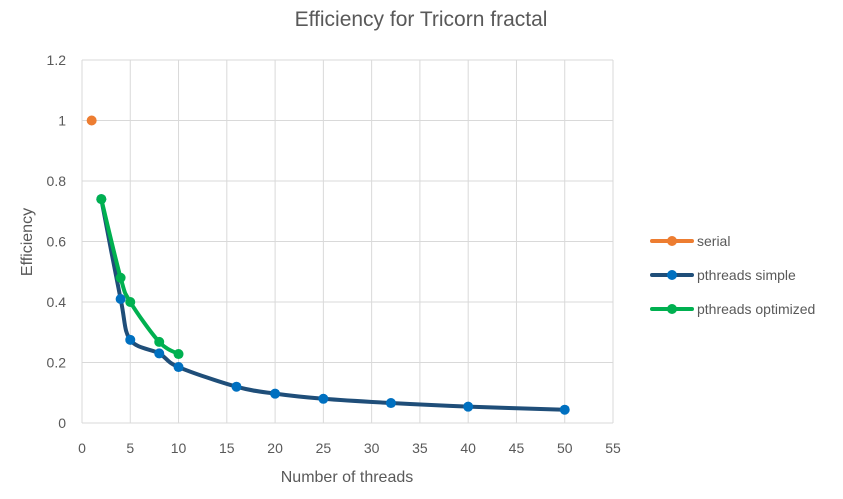  Describe the element at coordinates (756, 309) in the screenshot. I see `legend-label-pthreads-optimized: pthreads optimized` at that location.